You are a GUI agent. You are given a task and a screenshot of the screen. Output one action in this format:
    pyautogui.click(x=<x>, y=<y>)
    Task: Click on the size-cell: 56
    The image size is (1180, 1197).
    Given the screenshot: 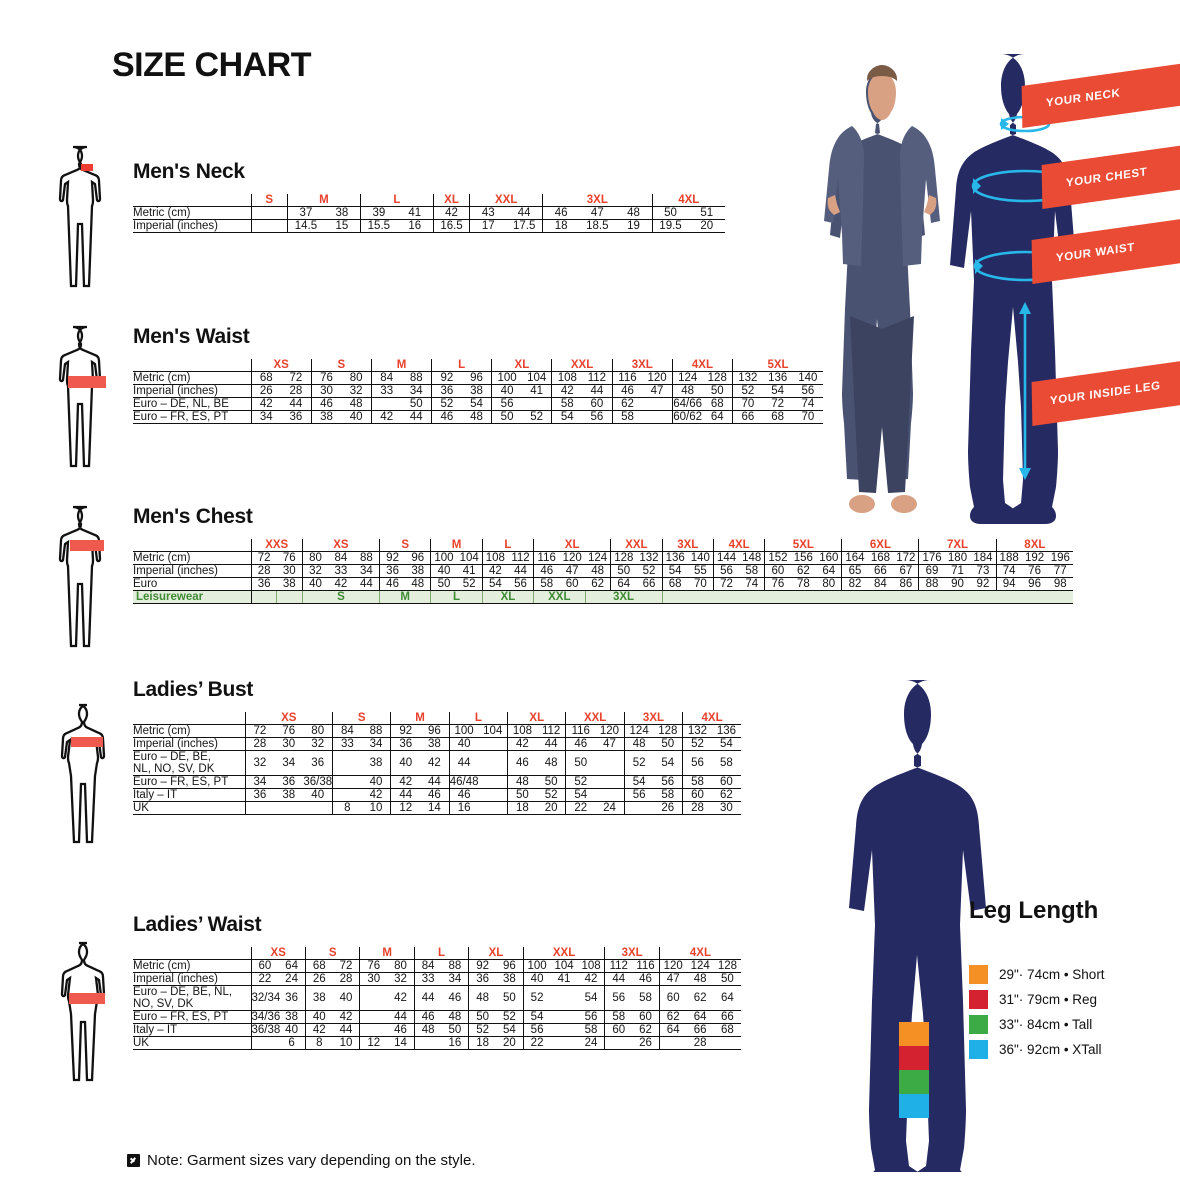 What is the action you would take?
    pyautogui.click(x=726, y=571)
    